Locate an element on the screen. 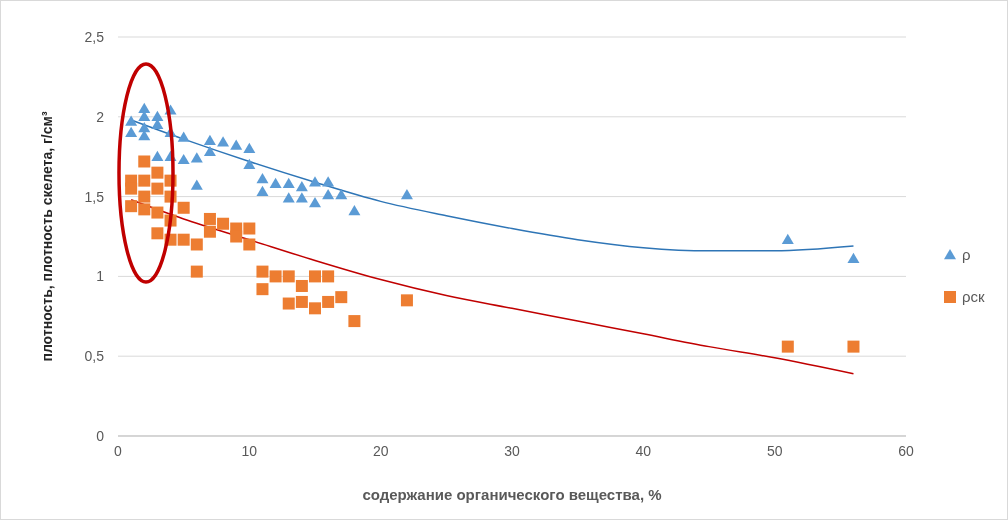 Image resolution: width=1008 pixels, height=520 pixels. x-axis-title: содержание органического вещества, % is located at coordinates (512, 494).